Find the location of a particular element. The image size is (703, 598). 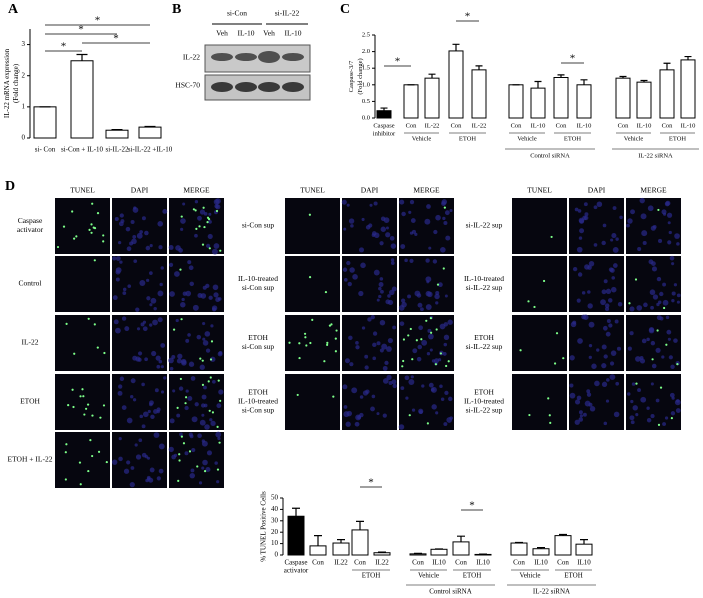

row-label: Control is located at coordinates (30, 283).